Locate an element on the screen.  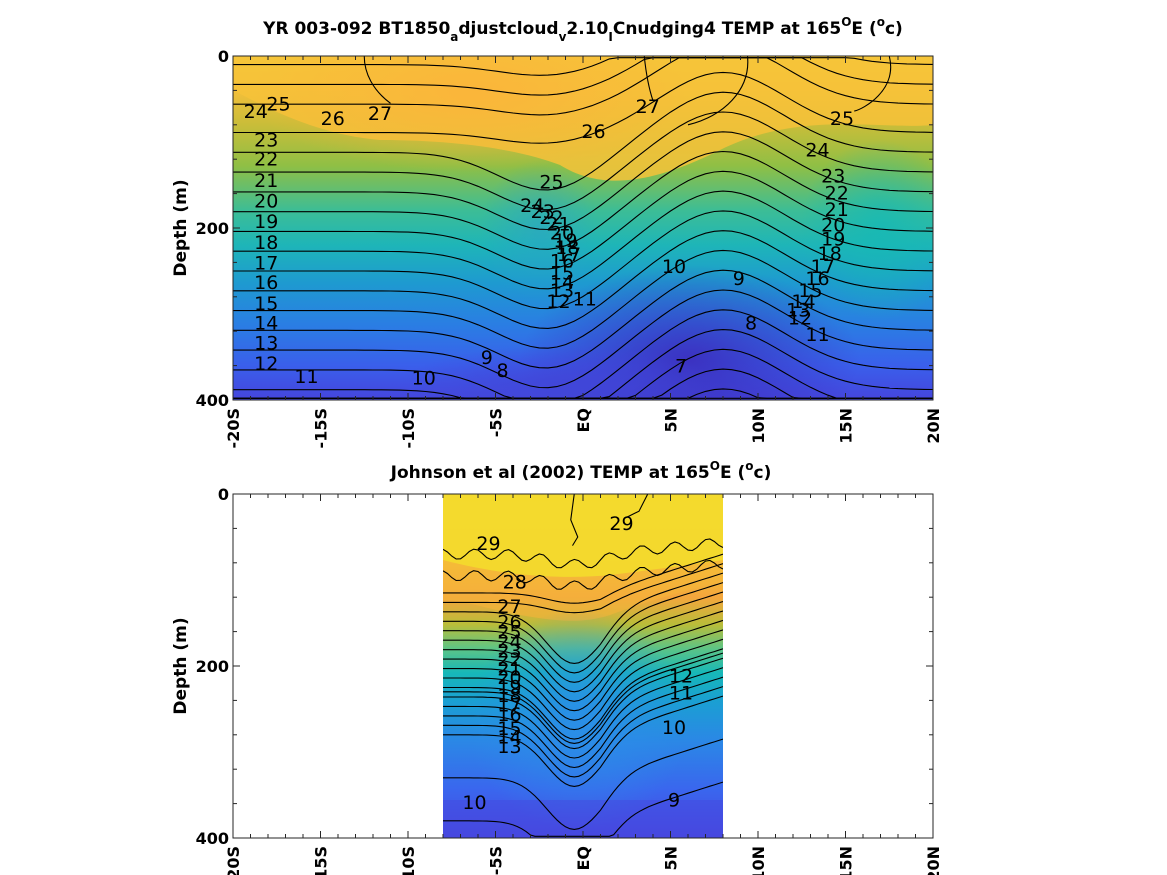
title-part: c) is located at coordinates (763, 473).